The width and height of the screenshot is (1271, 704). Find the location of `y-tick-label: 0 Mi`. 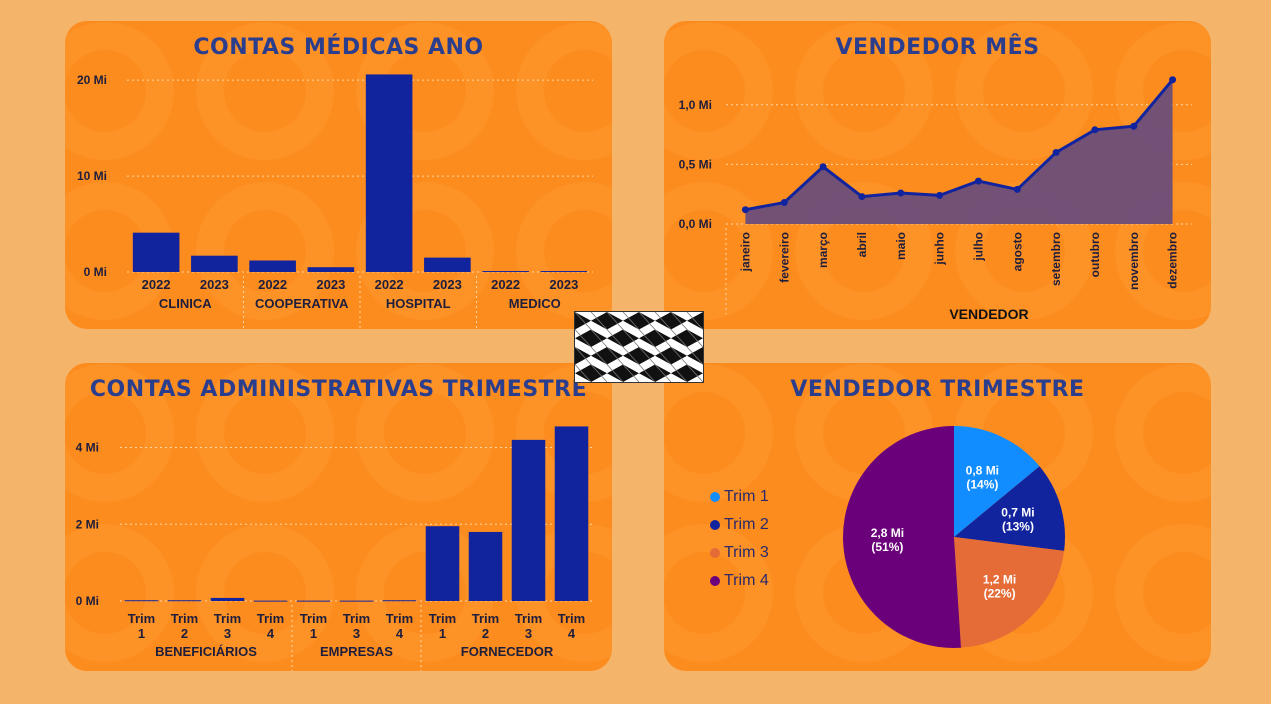

y-tick-label: 0 Mi is located at coordinates (95, 272).